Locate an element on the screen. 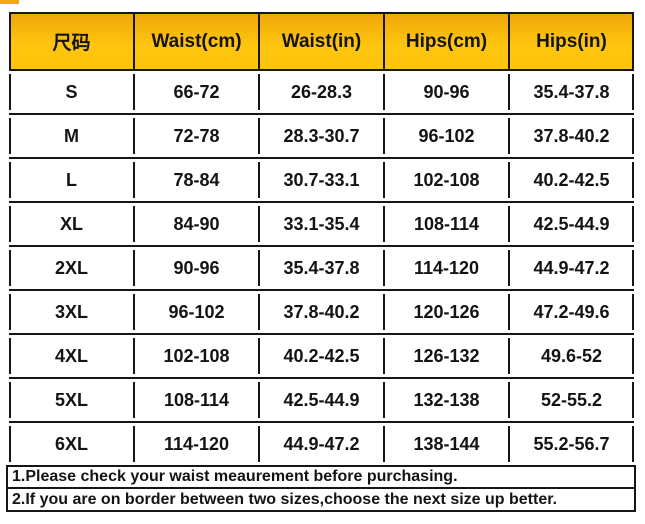 The width and height of the screenshot is (645, 524). hips-in-cell: 35.4-37.8 is located at coordinates (571, 92).